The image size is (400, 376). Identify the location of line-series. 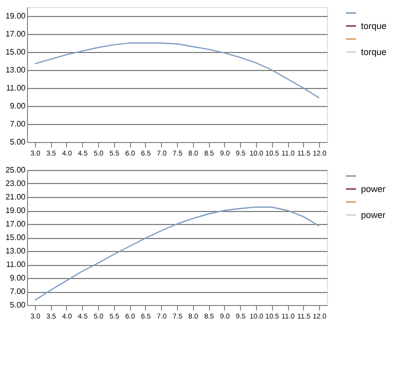
(177, 70).